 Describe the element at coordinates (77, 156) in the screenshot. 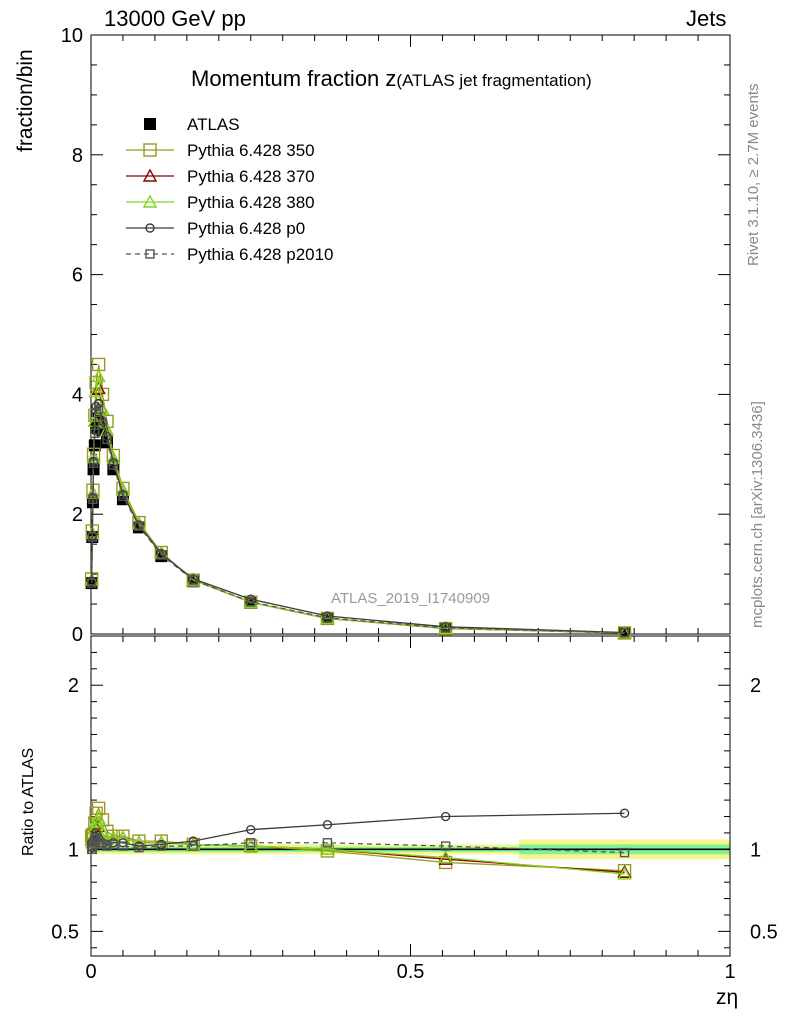

I see `main-ytick-label: 8` at that location.